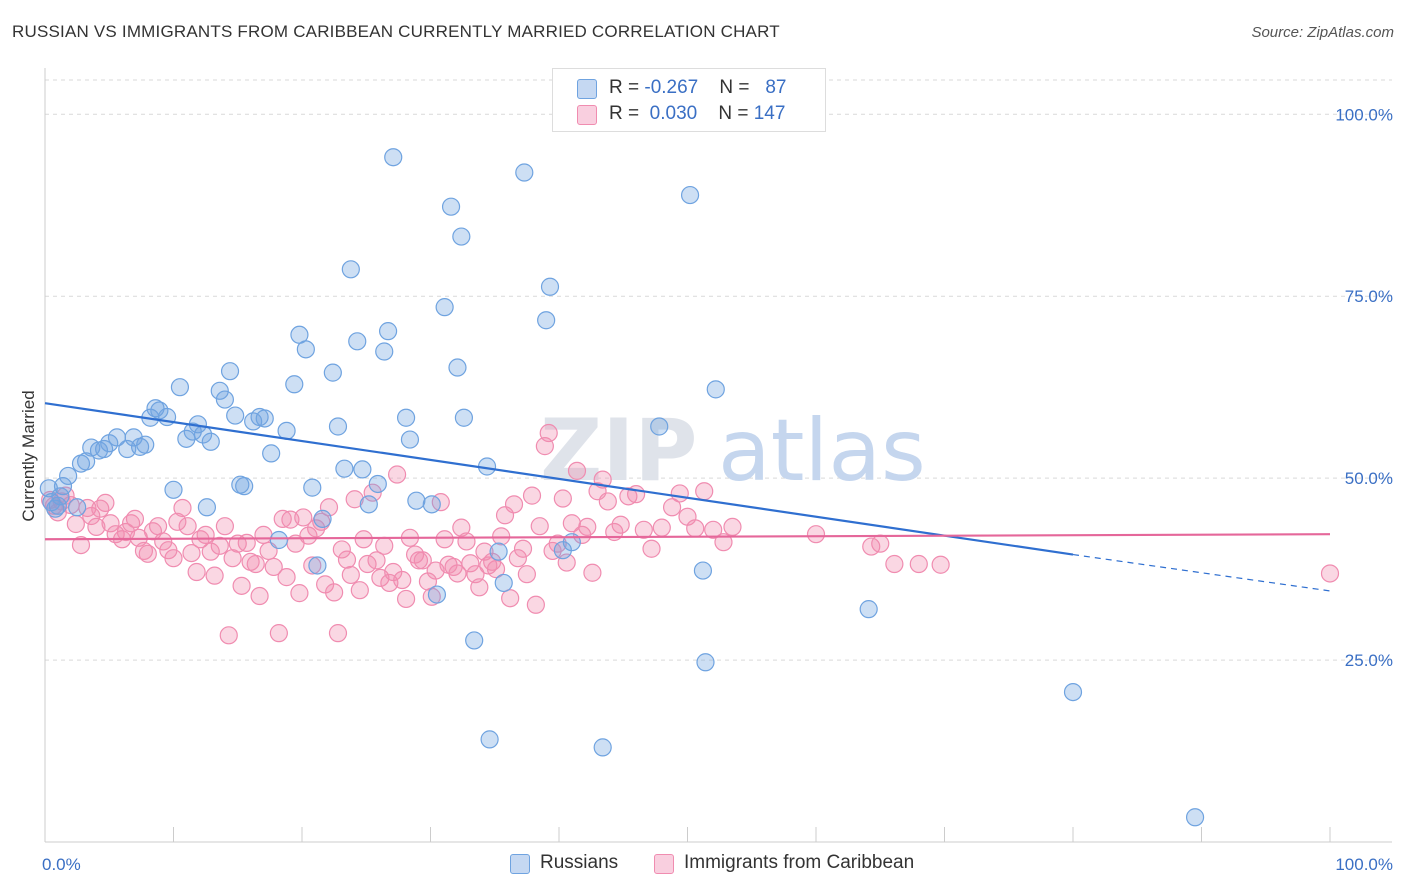 The image size is (1406, 892). What do you see at coordinates (776, 87) in the screenshot?
I see `legend-n-value: 87` at bounding box center [776, 87].